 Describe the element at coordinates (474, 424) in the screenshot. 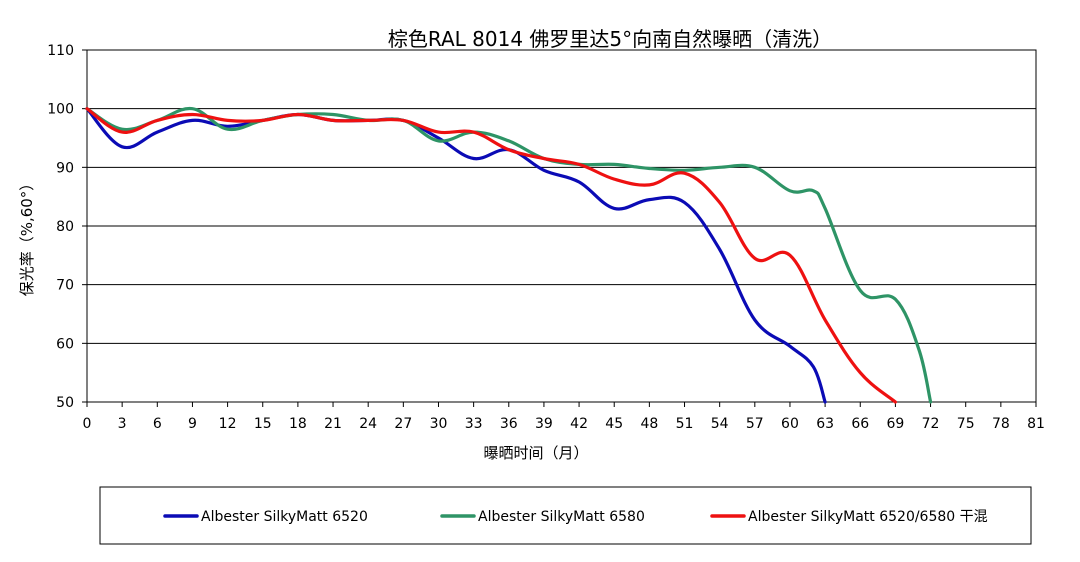

I see `x-tick-label: 33` at that location.